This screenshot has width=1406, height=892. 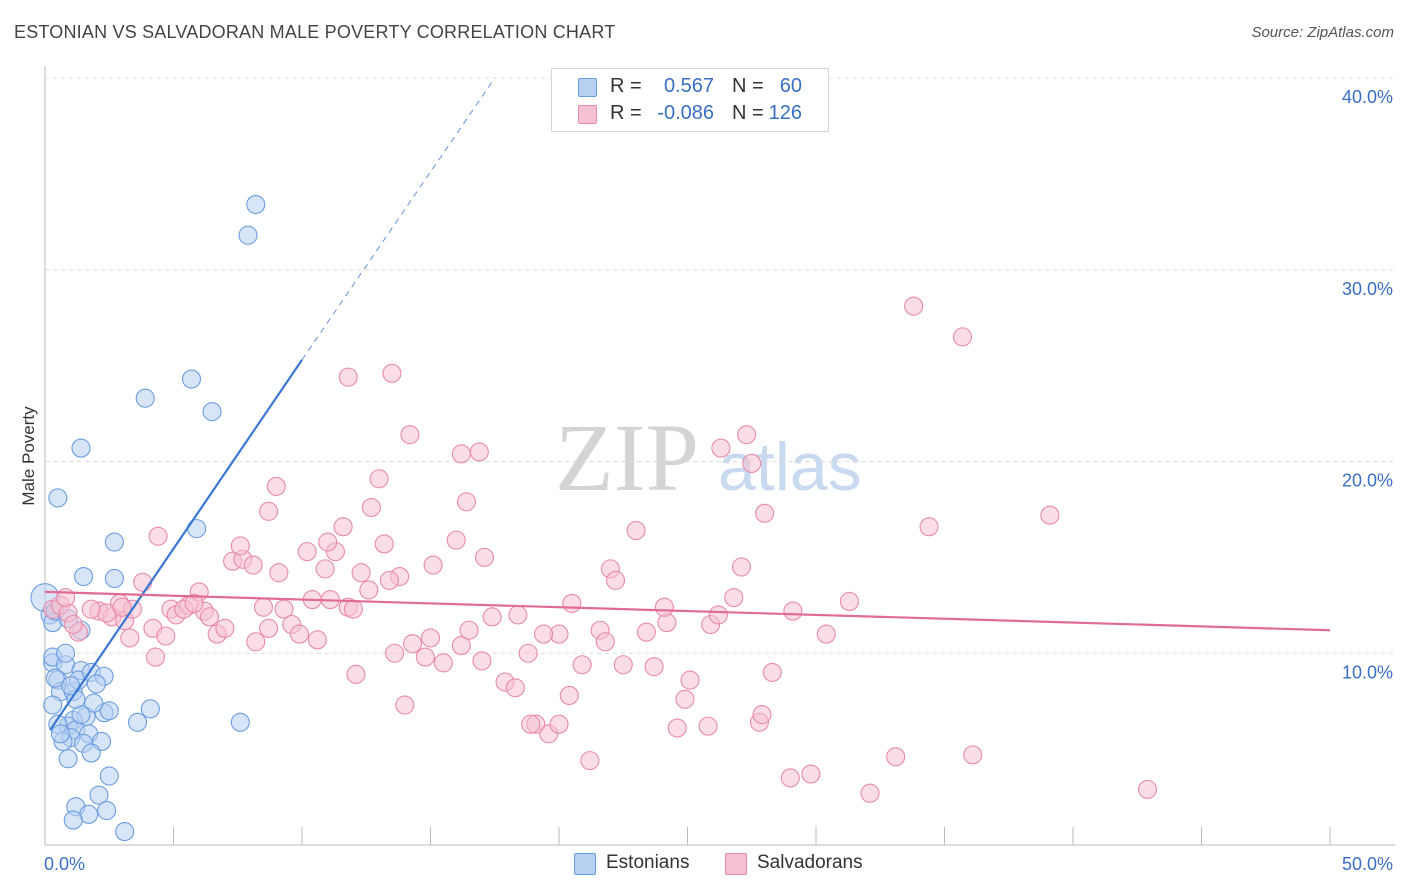 I want to click on correlation-legend: R = 0.567 N = 60 R = -0.086 N = 126, so click(x=690, y=100).